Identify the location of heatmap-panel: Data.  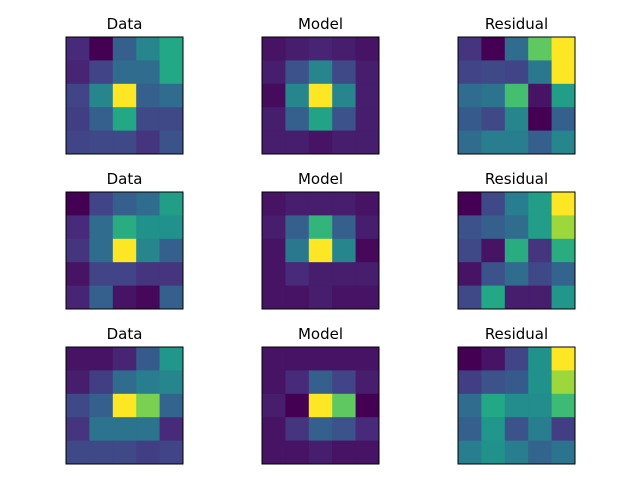
(124, 395).